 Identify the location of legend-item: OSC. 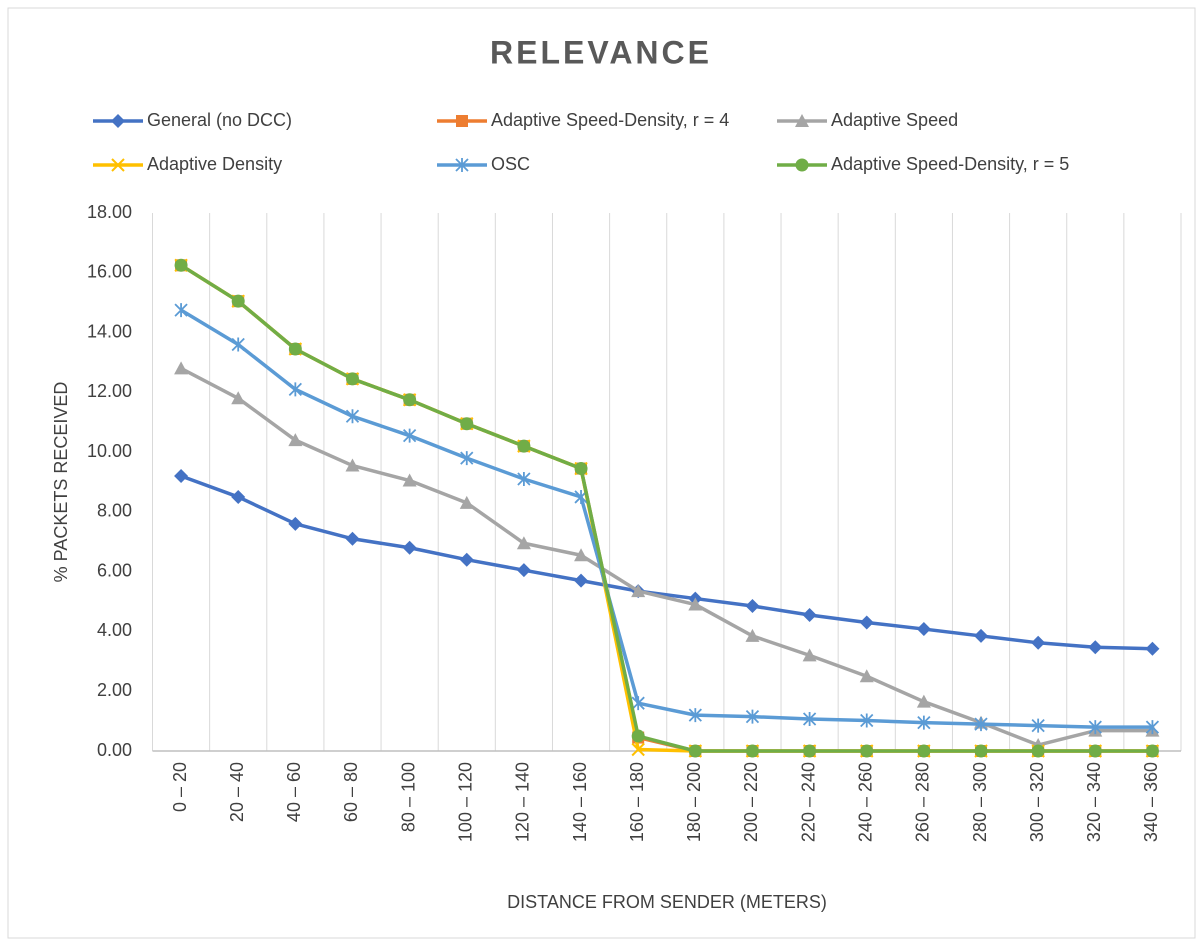
(483, 164).